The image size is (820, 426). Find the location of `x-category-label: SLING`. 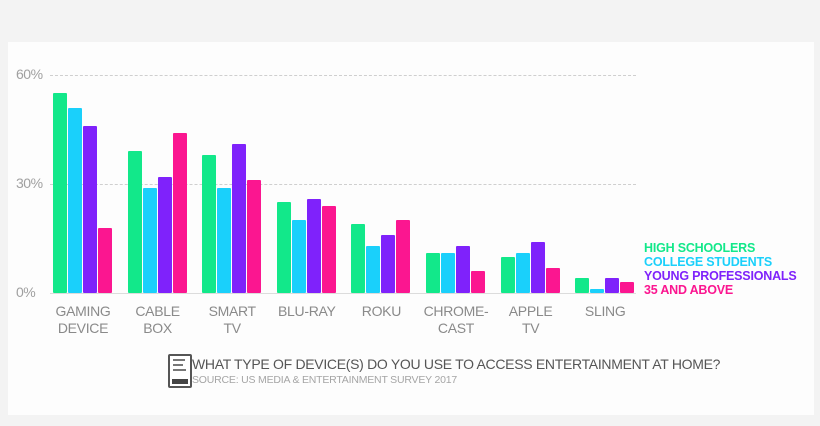

x-category-label: SLING is located at coordinates (605, 311).